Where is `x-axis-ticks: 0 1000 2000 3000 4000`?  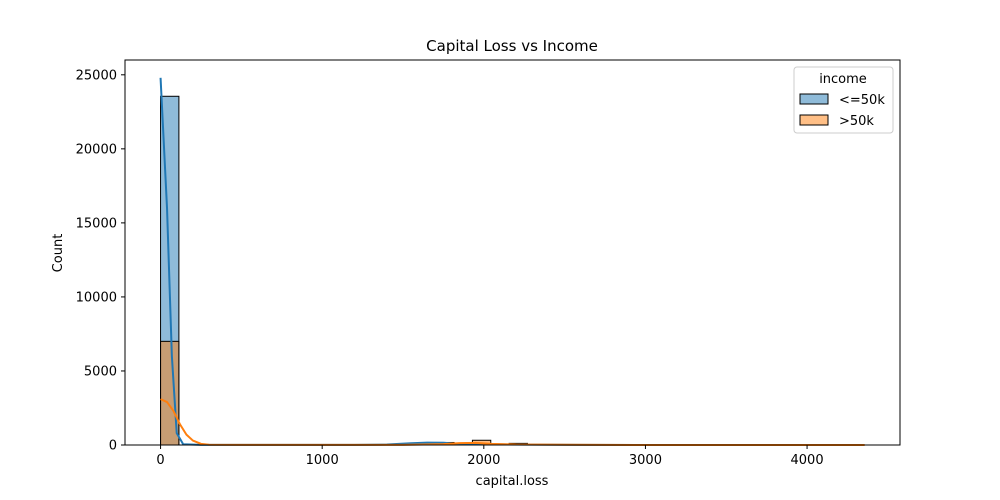
x-axis-ticks: 0 1000 2000 3000 4000 is located at coordinates (490, 456).